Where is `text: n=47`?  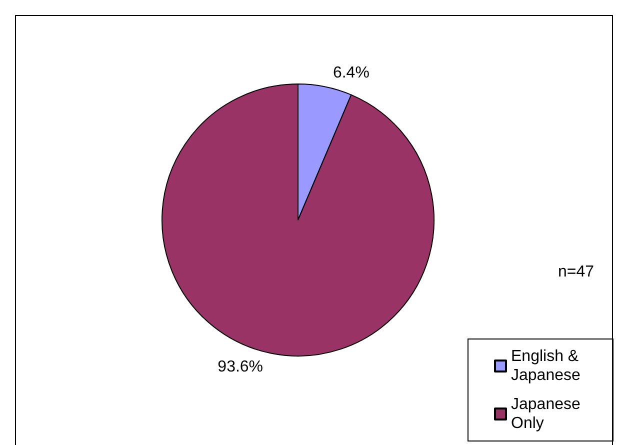 text: n=47 is located at coordinates (576, 272).